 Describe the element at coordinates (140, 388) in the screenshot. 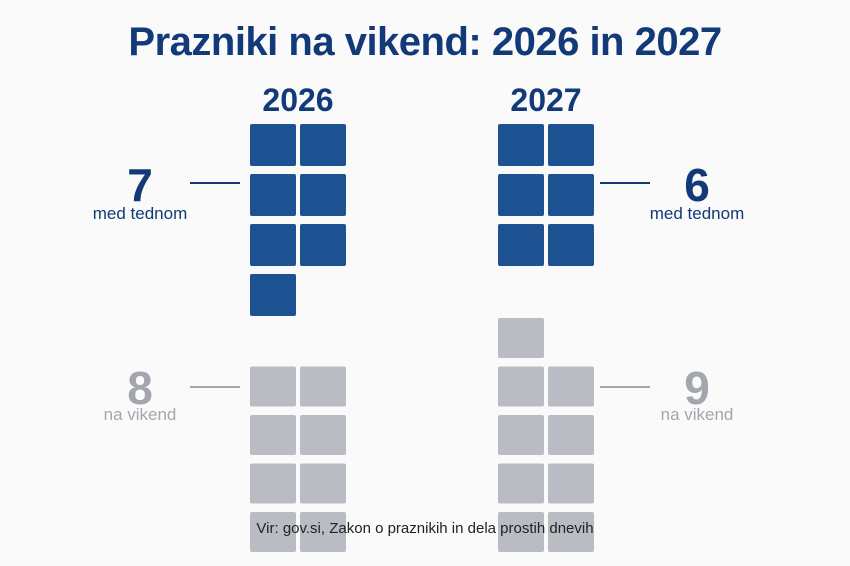

I see `weekend-count-2026: 8` at that location.